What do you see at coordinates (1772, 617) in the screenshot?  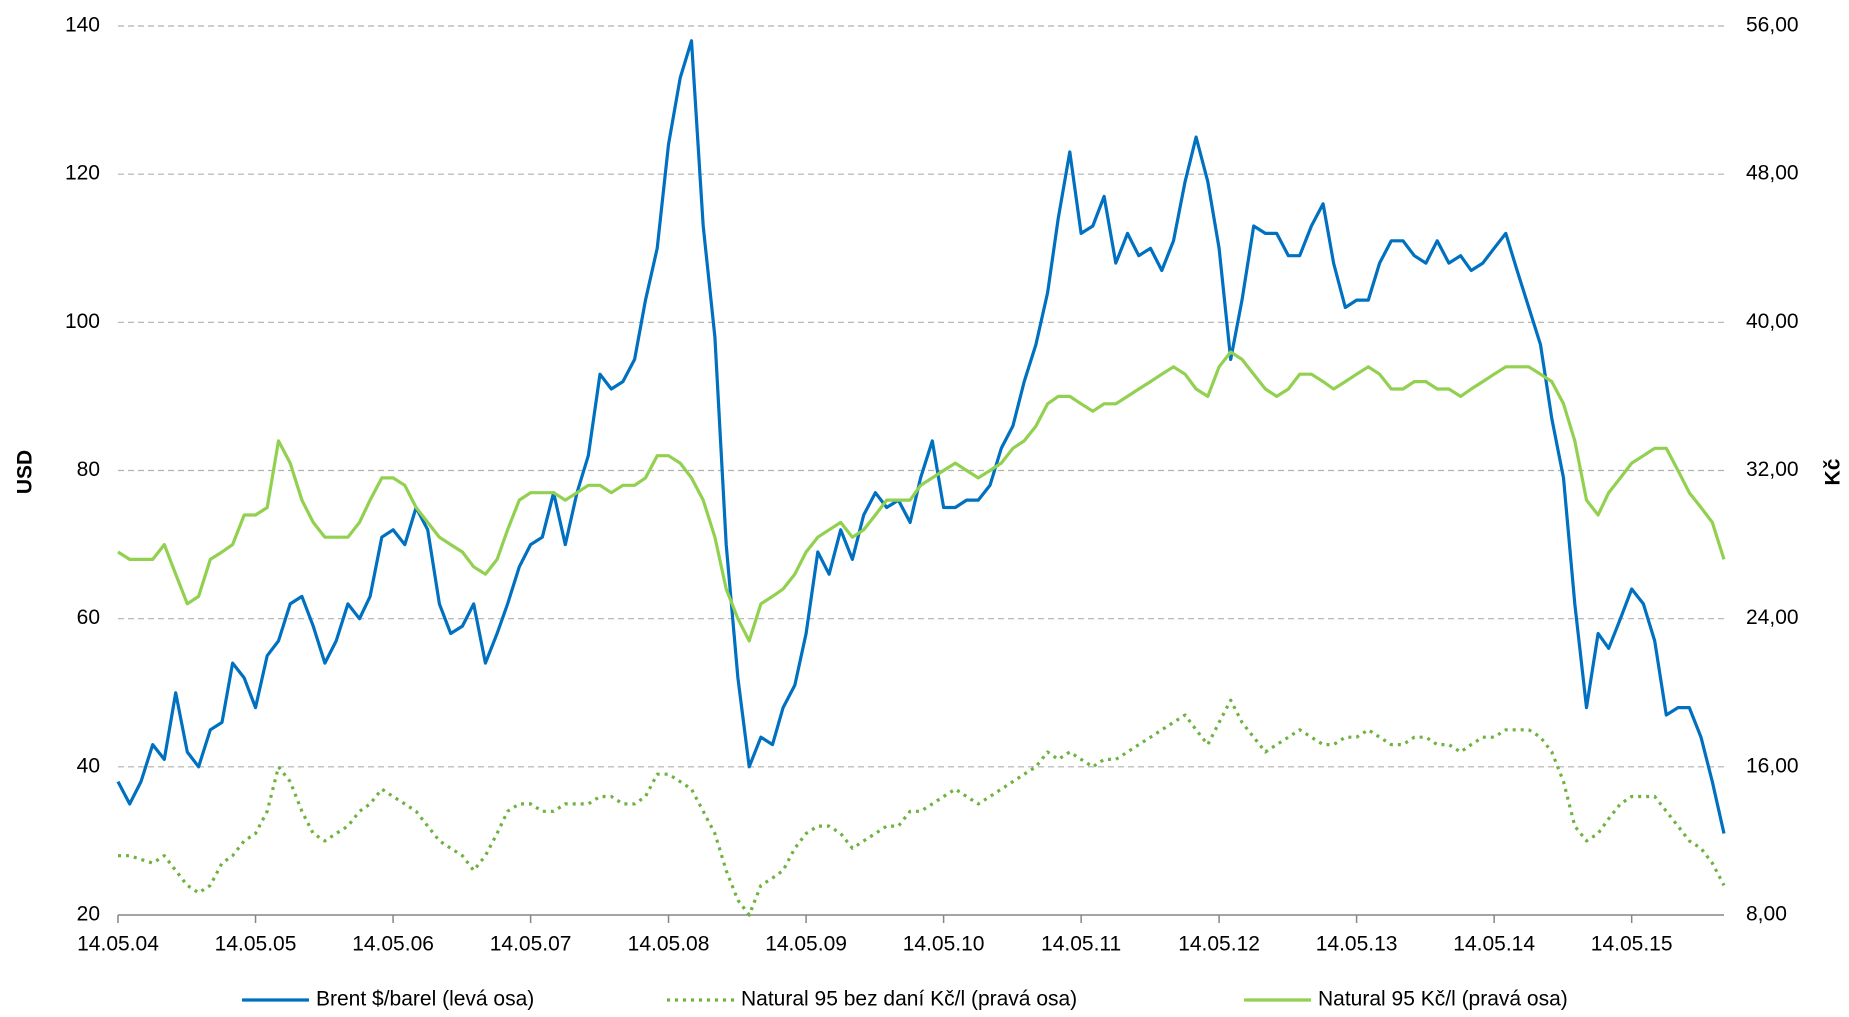 I see `y2-tick-label: 24,00` at bounding box center [1772, 617].